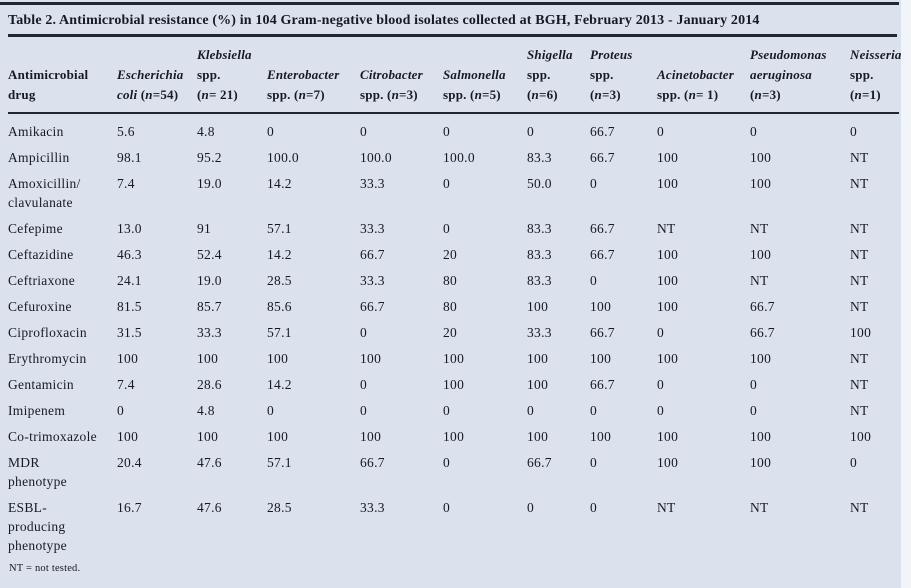 This screenshot has height=588, width=911. What do you see at coordinates (126, 384) in the screenshot?
I see `value-cell: 7.4` at bounding box center [126, 384].